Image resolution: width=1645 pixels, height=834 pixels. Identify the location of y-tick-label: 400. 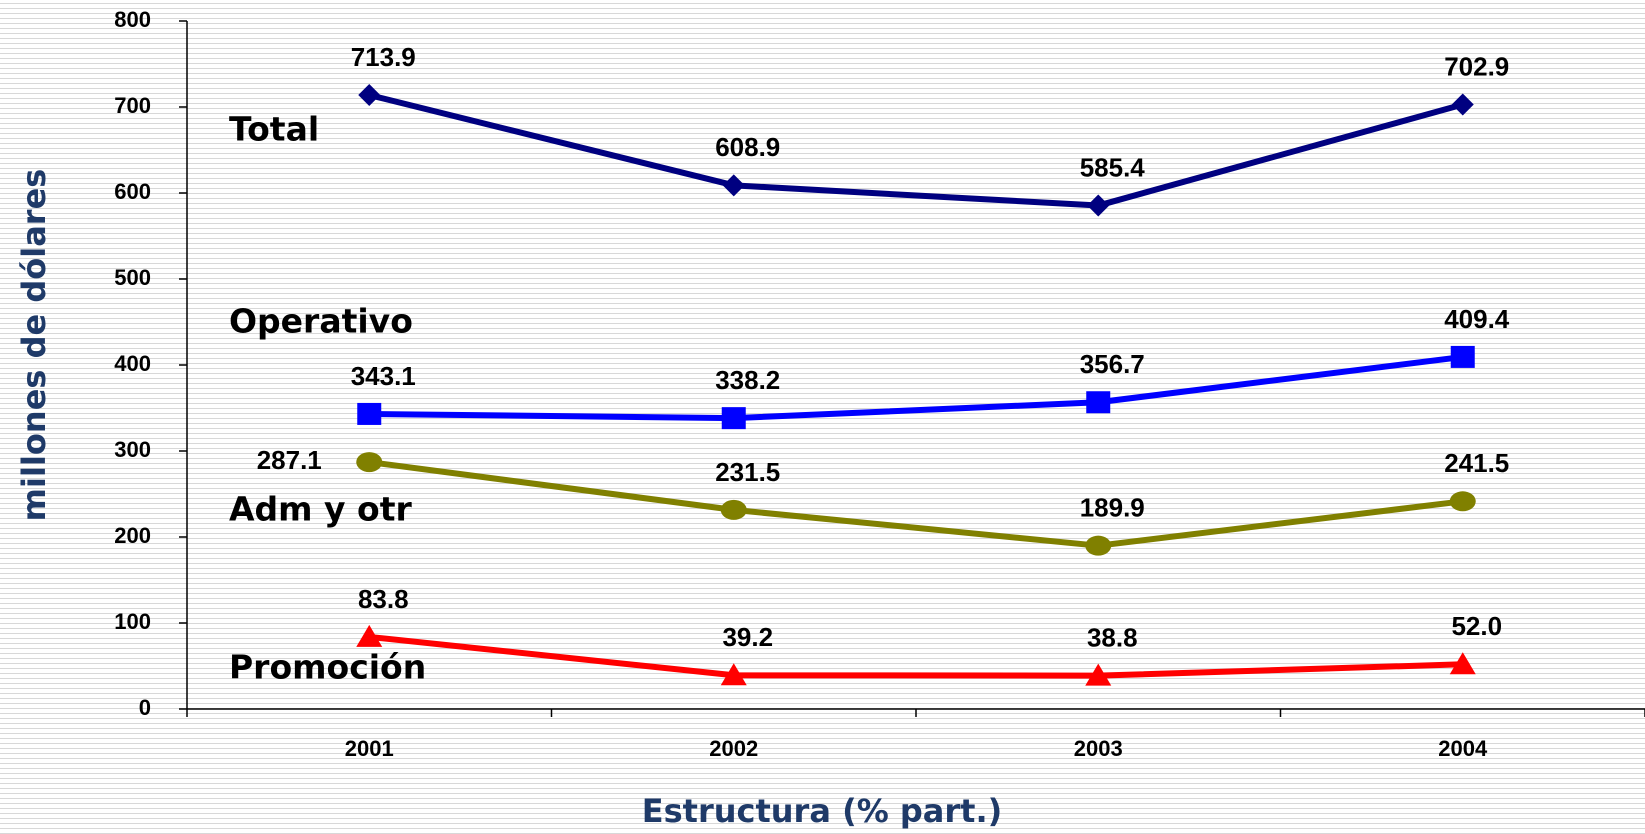
(132, 363).